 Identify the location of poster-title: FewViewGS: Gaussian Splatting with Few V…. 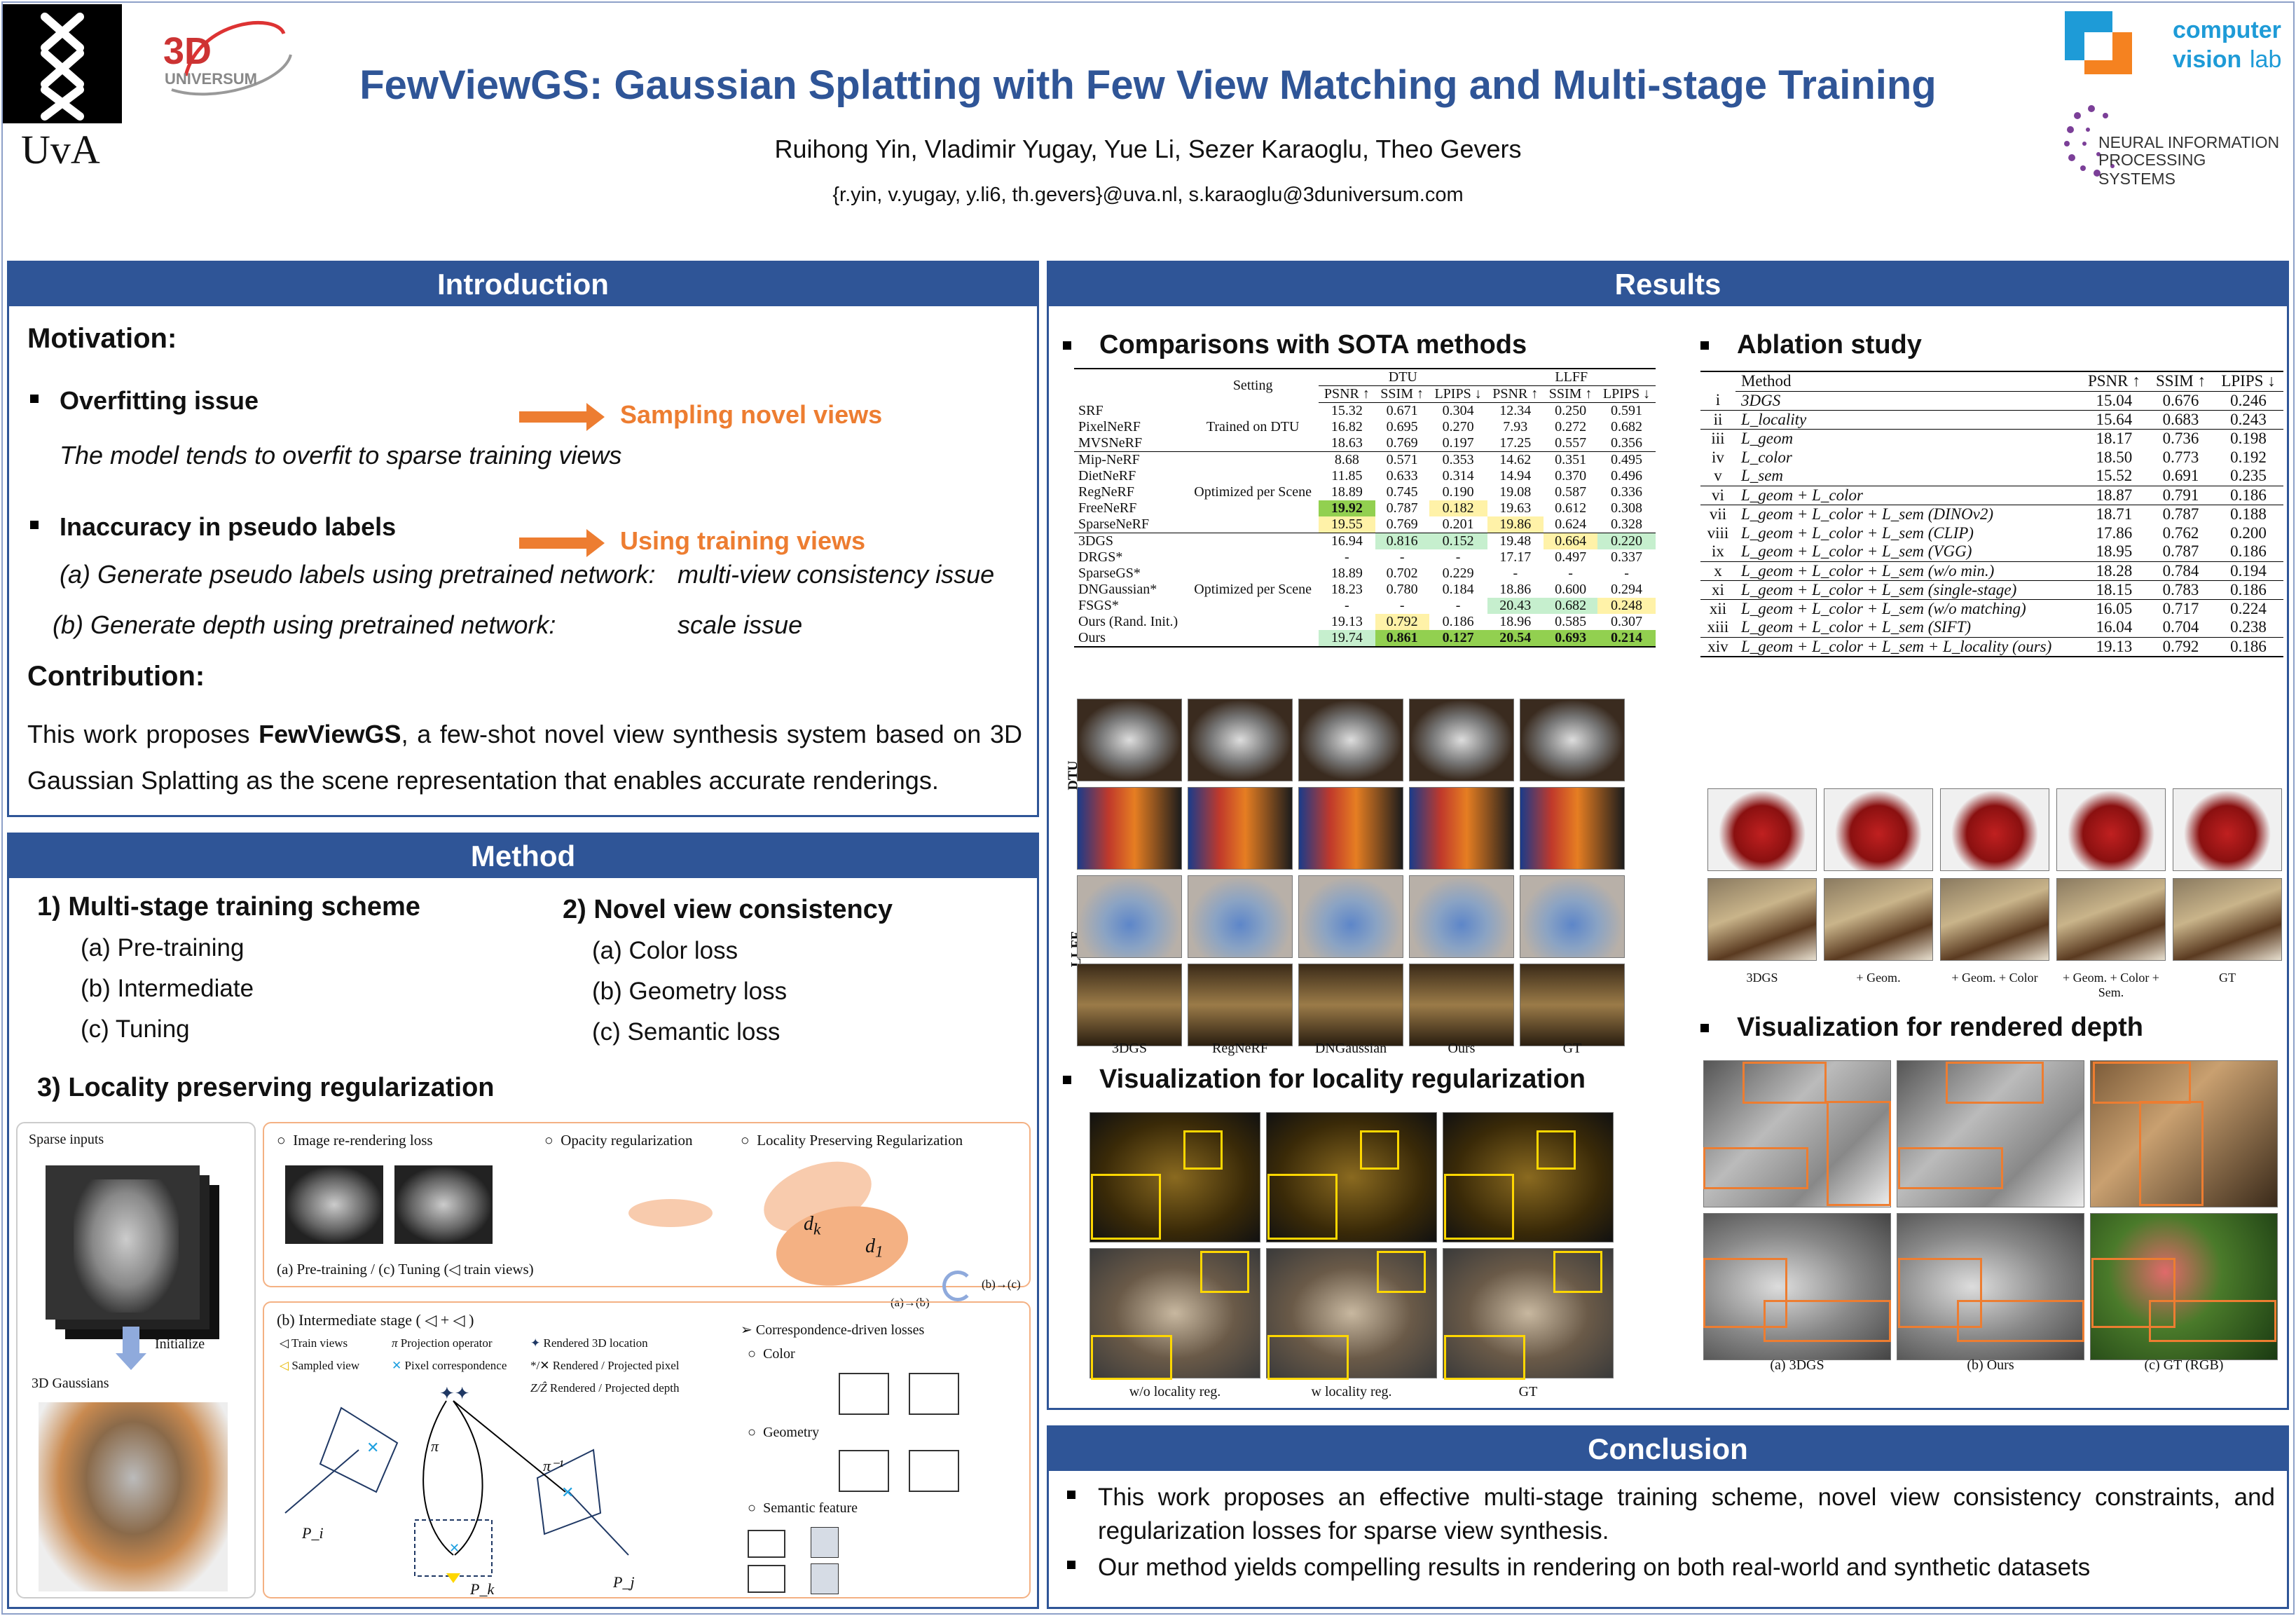
(1148, 85).